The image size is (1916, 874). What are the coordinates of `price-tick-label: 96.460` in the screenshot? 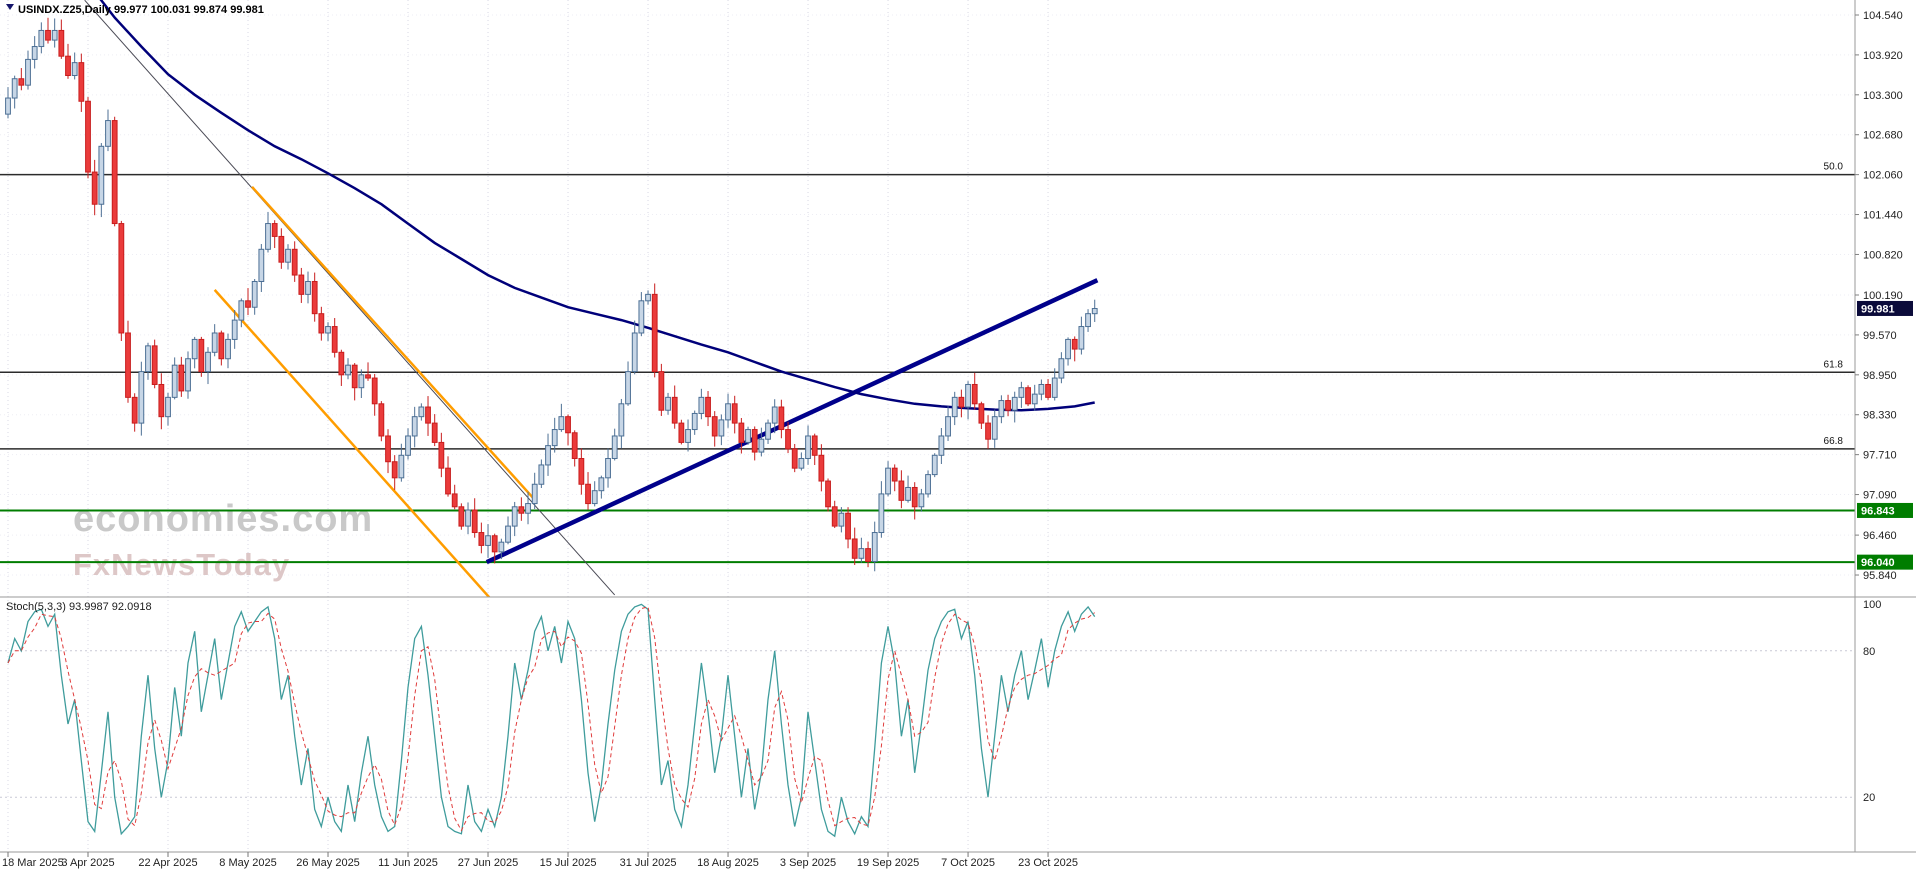 It's located at (1880, 536).